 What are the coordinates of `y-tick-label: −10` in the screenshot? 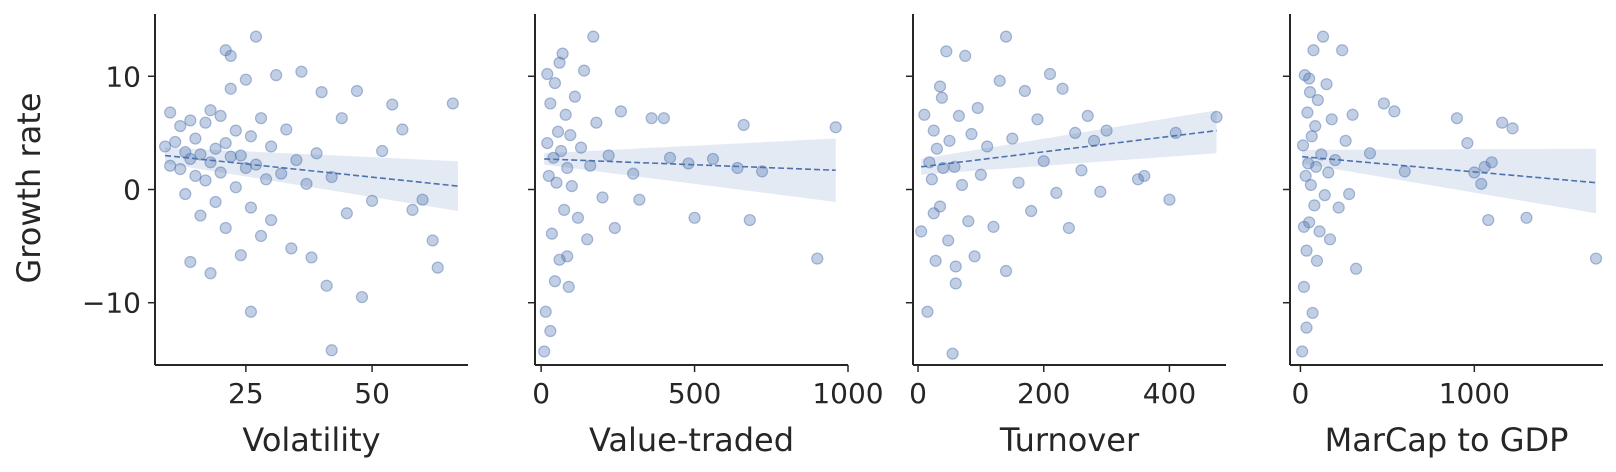 It's located at (111, 303).